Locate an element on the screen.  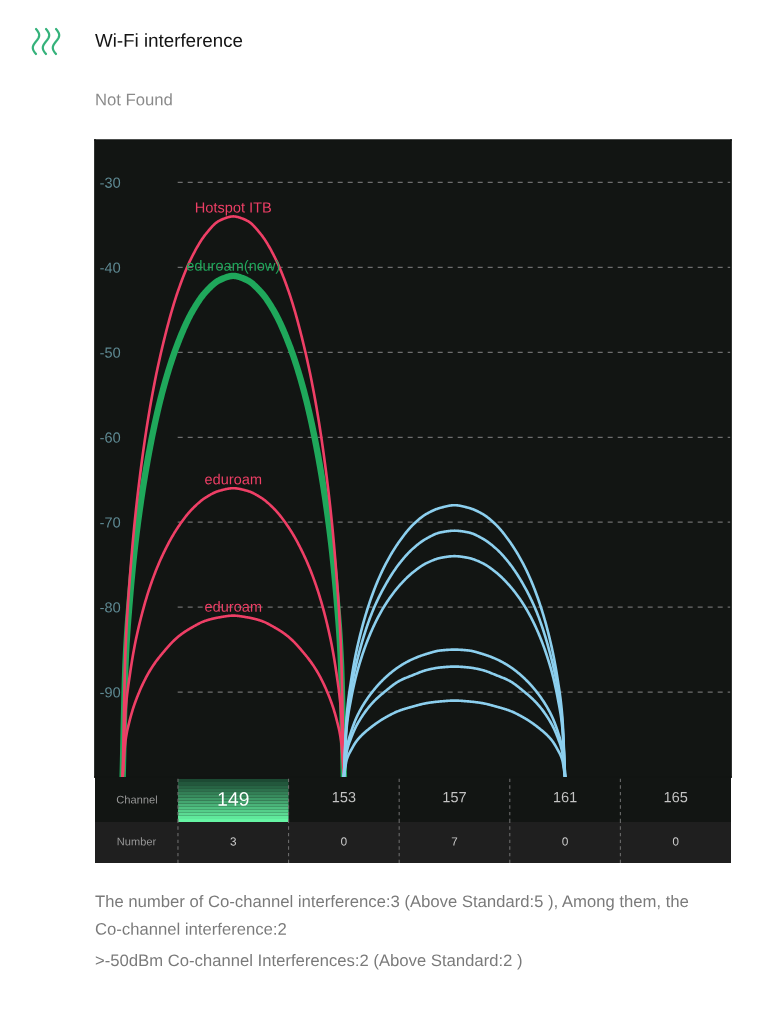
x-axis-title: Channel is located at coordinates (136, 799).